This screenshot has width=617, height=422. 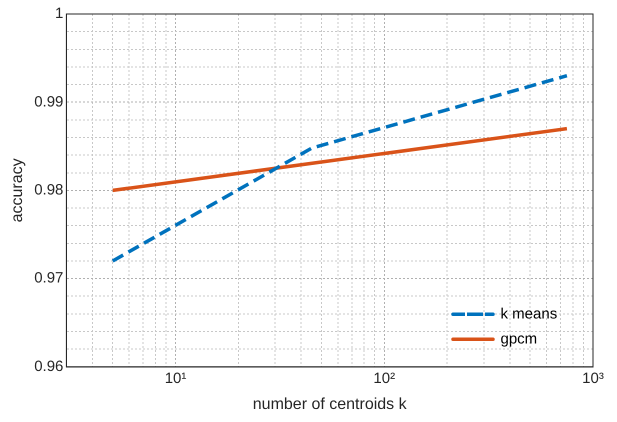 What do you see at coordinates (17, 190) in the screenshot?
I see `y-axis-title: accuracy` at bounding box center [17, 190].